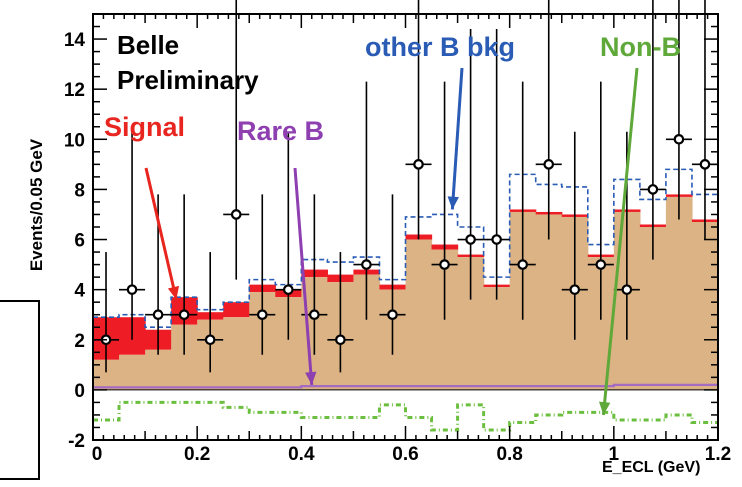 The width and height of the screenshot is (742, 487). I want to click on status-label: Preliminary, so click(188, 80).